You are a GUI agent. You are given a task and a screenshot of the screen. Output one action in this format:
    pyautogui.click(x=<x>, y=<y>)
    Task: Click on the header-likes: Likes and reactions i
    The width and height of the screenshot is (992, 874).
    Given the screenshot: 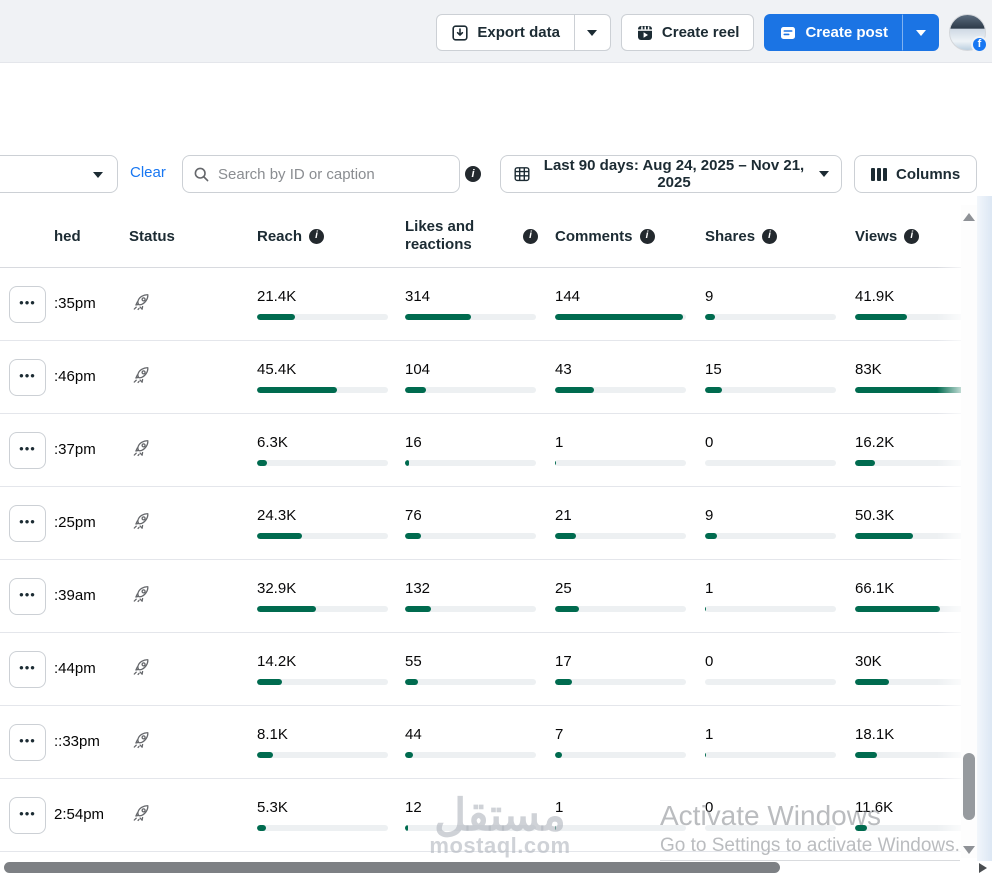 What is the action you would take?
    pyautogui.click(x=473, y=236)
    